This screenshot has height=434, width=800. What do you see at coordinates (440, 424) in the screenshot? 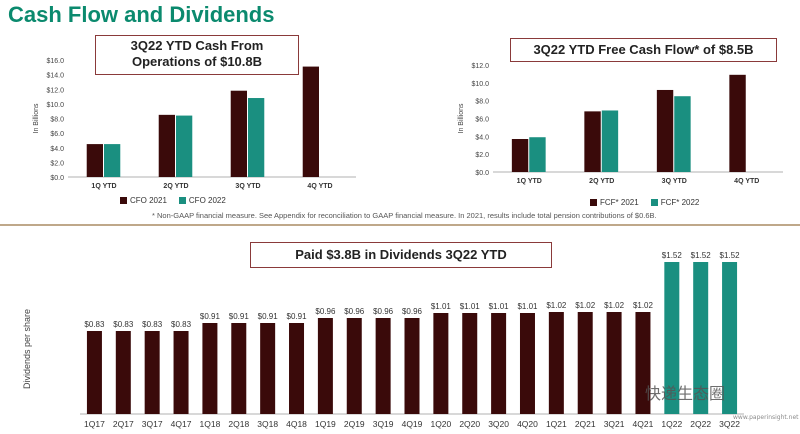
I see `x-tick-label: 1Q20` at bounding box center [440, 424].